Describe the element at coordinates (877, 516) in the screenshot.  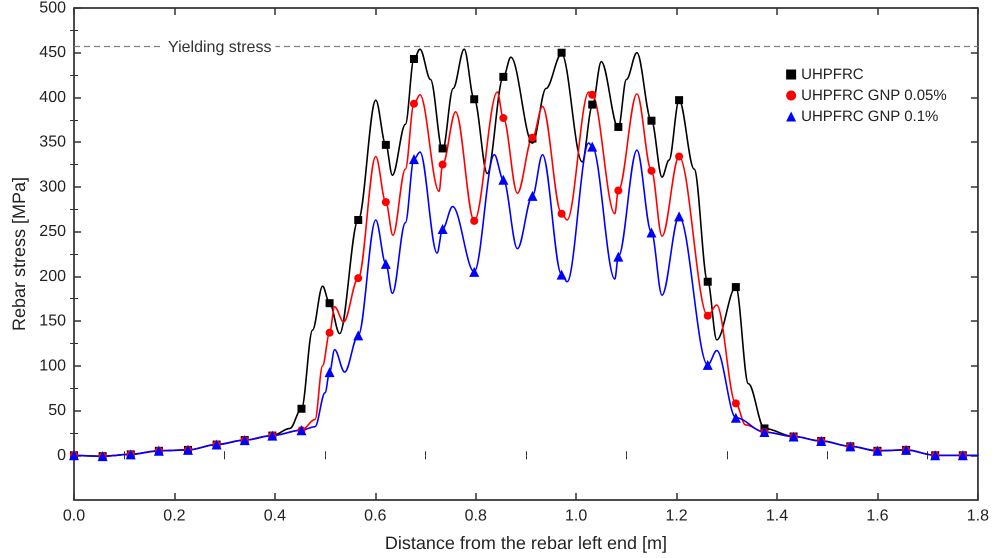
I see `x-tick-label: 1.6` at that location.